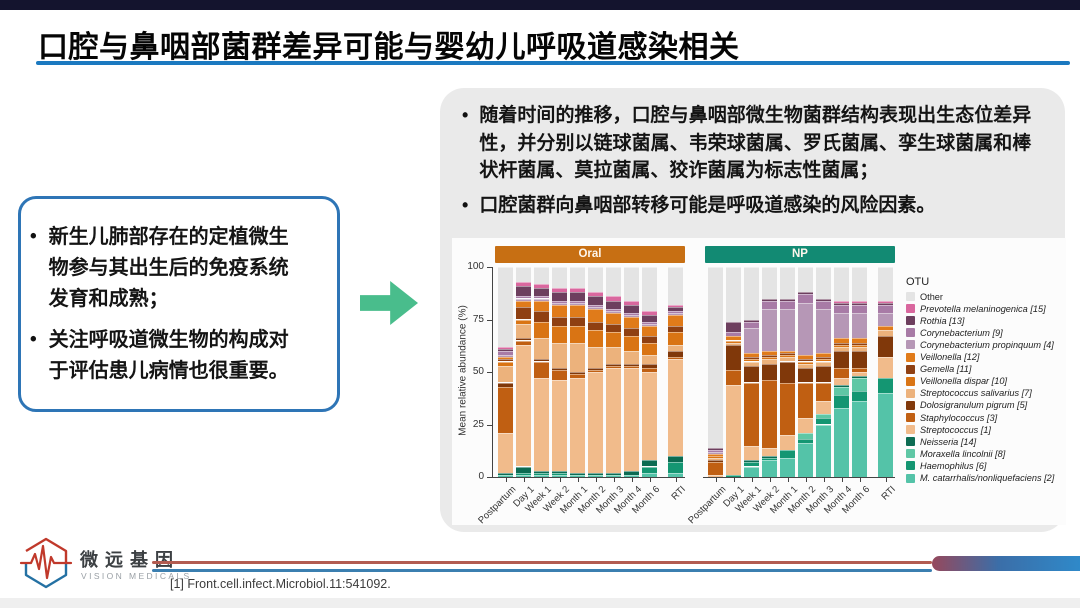 Image resolution: width=1080 pixels, height=608 pixels. I want to click on page-title: 口腔与鼻咽部菌群差异可能与婴幼儿呼吸道感染相关, so click(389, 47).